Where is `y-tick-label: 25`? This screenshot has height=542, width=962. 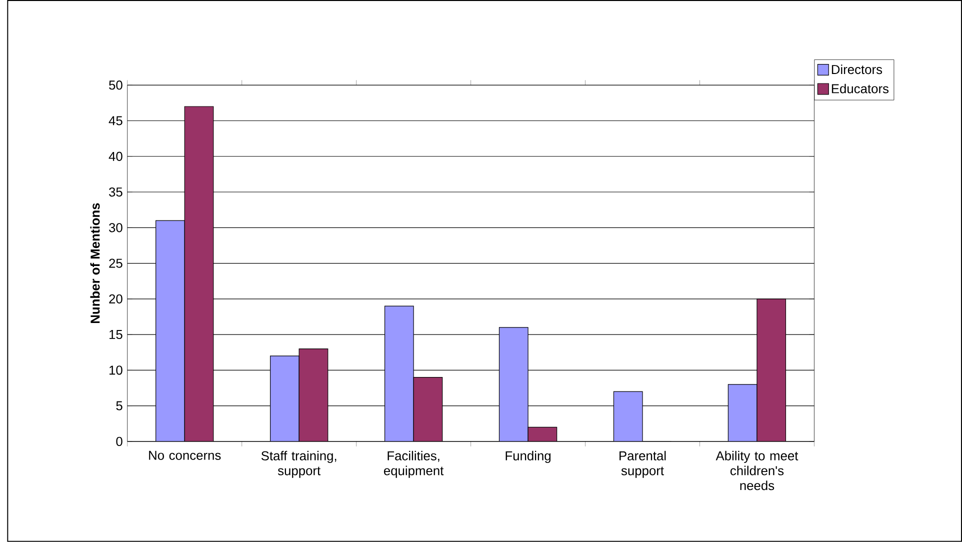 y-tick-label: 25 is located at coordinates (115, 263).